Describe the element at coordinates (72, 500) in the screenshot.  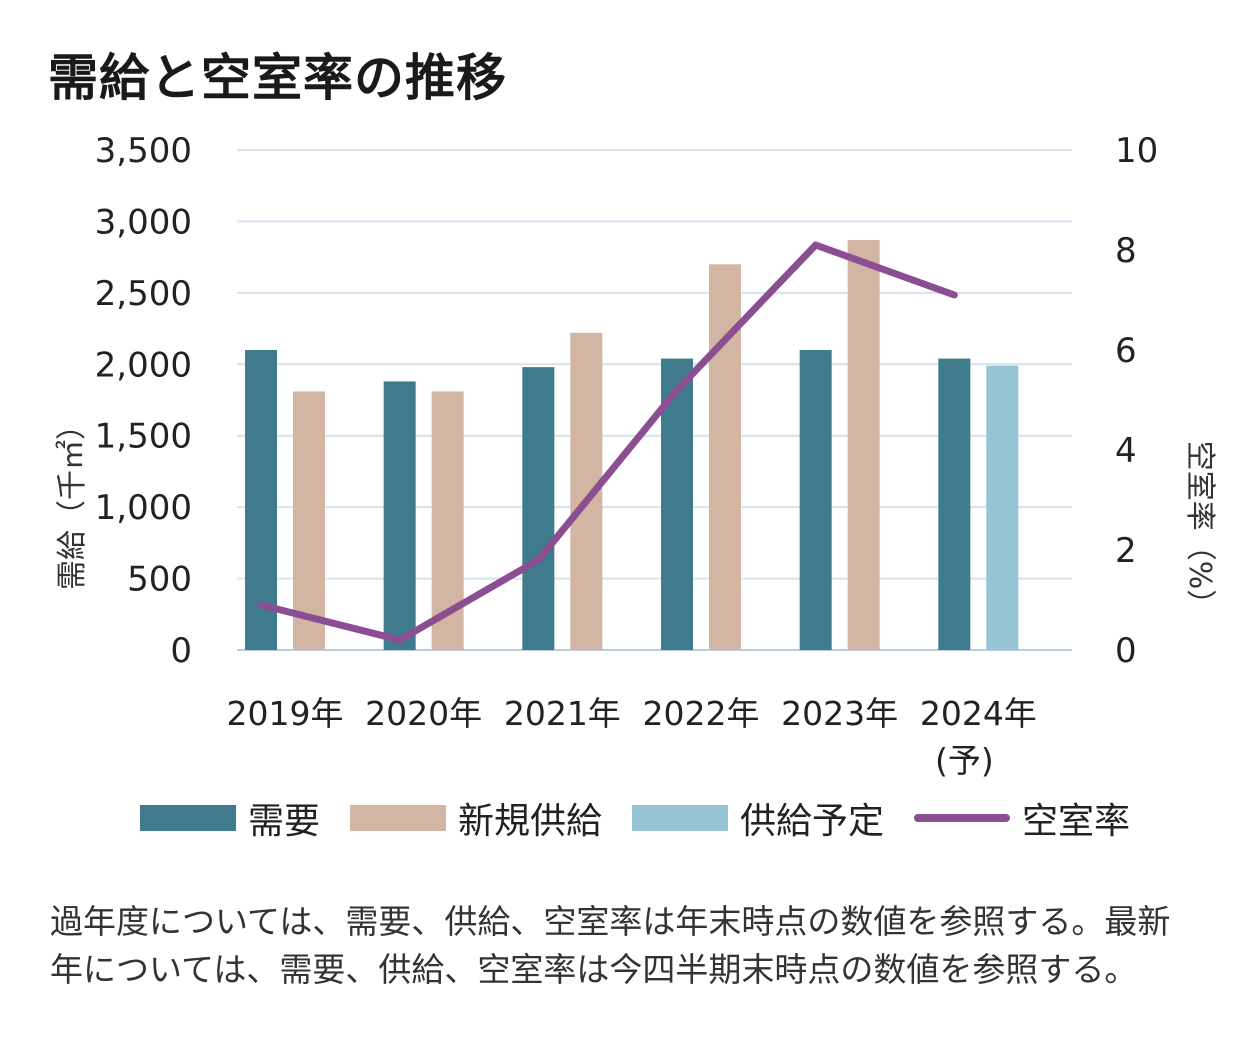
I see `y-axis-label: 需給（千㎡）` at that location.